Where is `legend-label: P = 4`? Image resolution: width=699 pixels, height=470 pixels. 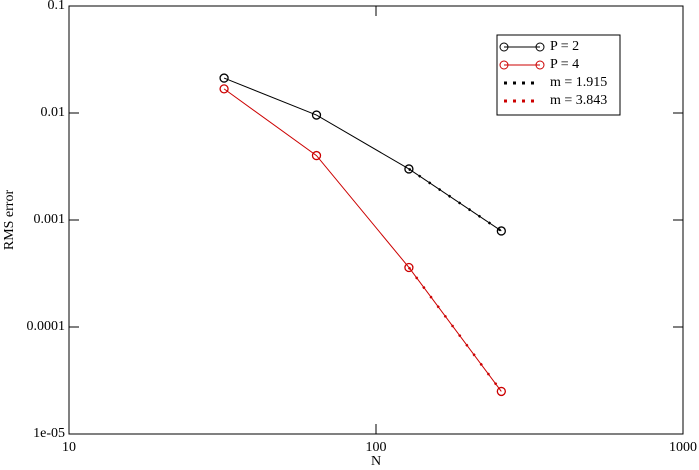 legend-label: P = 4 is located at coordinates (564, 64).